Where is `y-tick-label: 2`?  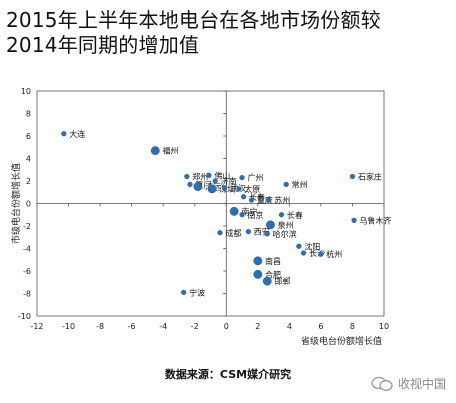
y-tick-label: 2 is located at coordinates (28, 181).